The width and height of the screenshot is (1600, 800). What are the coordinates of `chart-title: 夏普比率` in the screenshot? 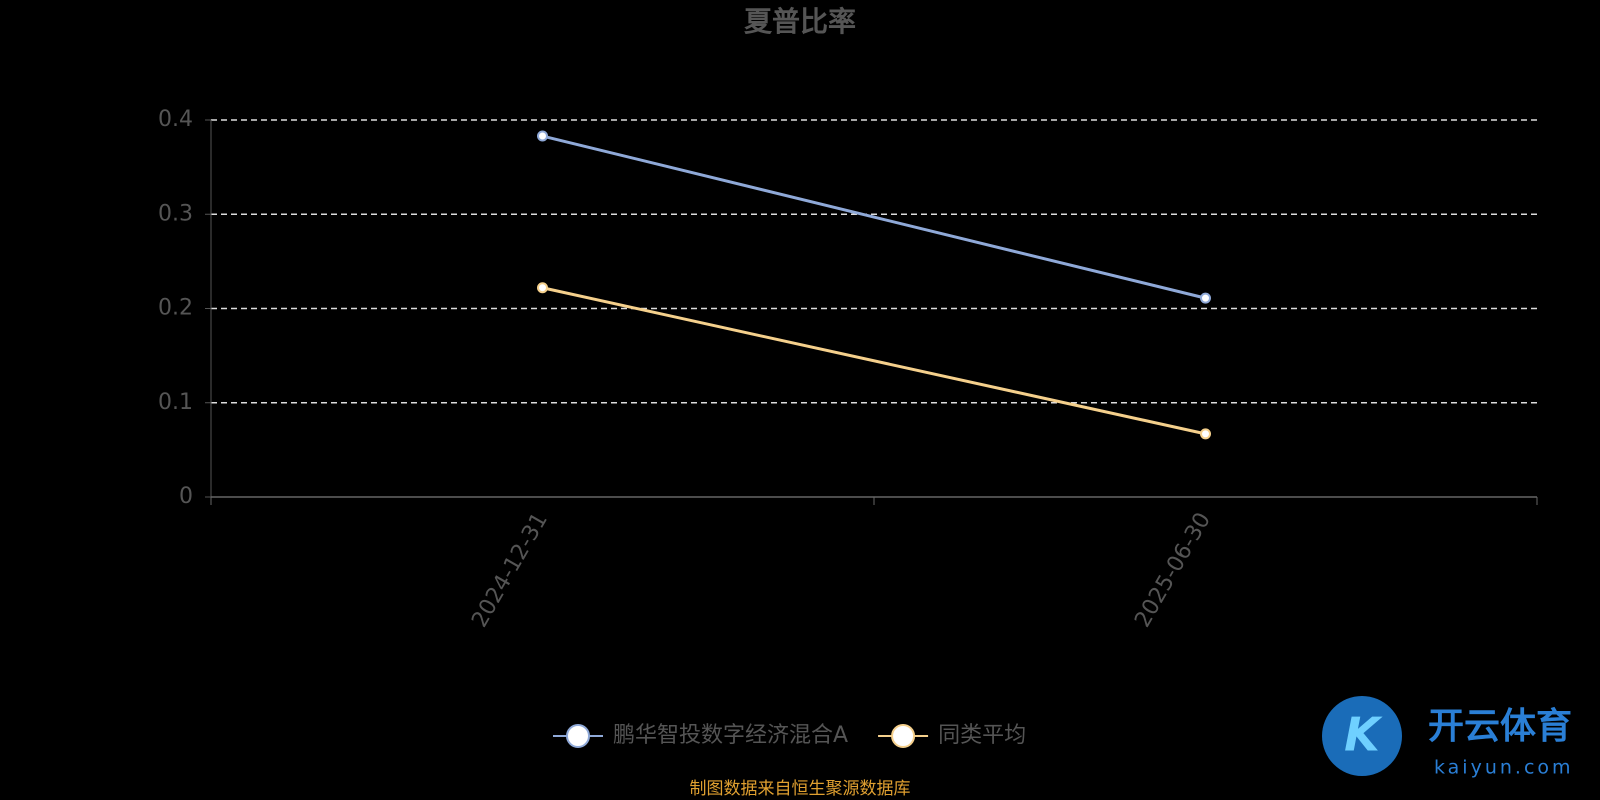 It's located at (800, 21).